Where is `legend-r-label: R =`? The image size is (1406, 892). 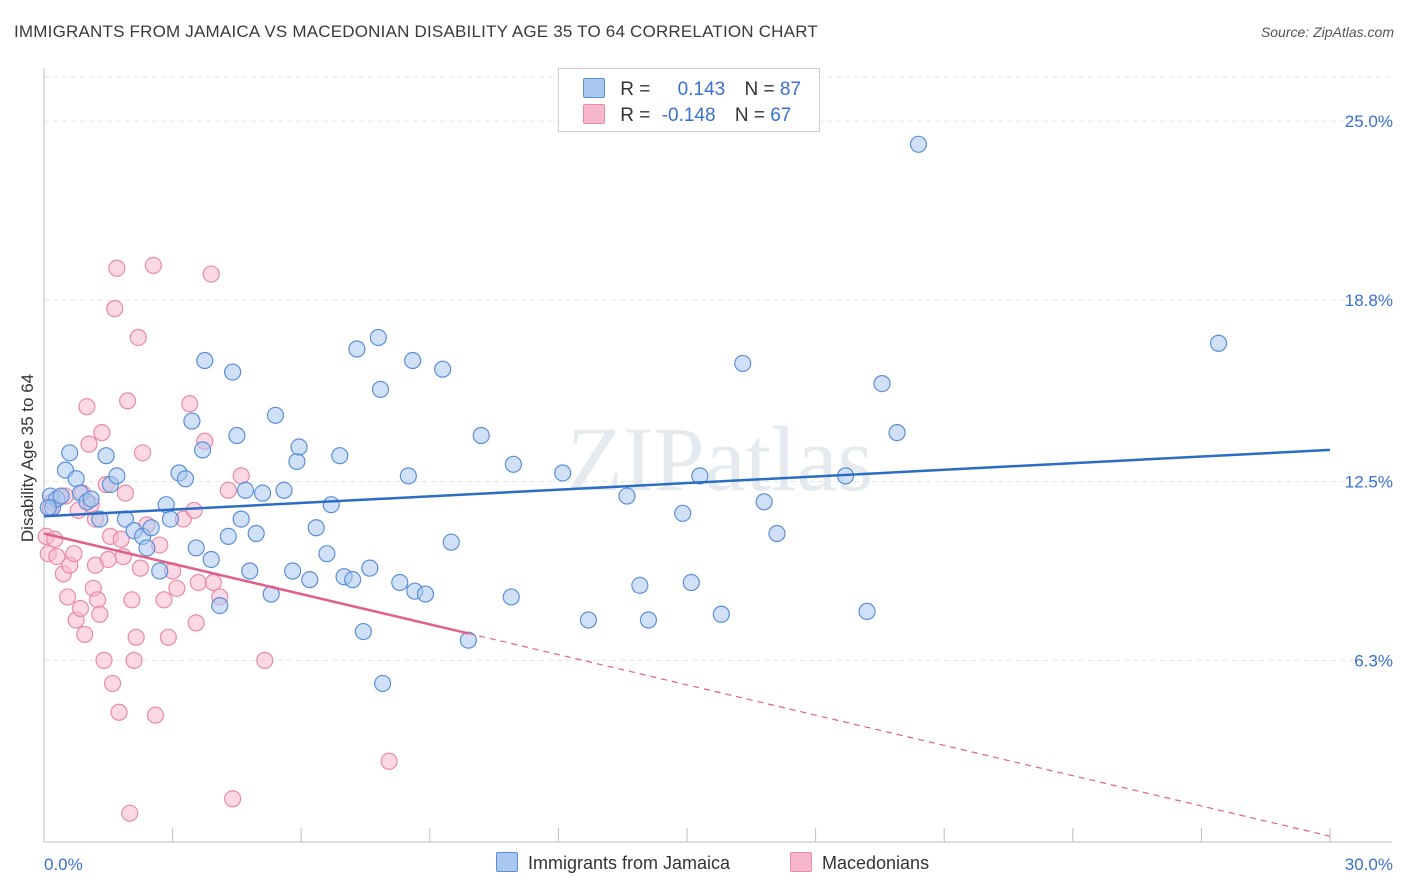 legend-r-label: R = is located at coordinates (635, 89).